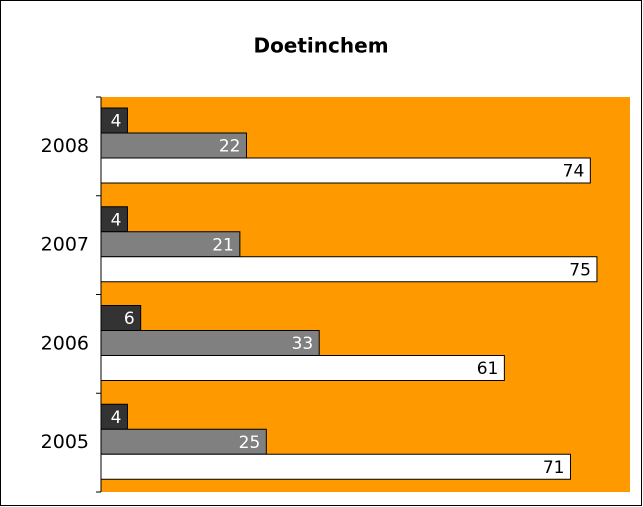  I want to click on y-tick-label: 2005, so click(65, 442).